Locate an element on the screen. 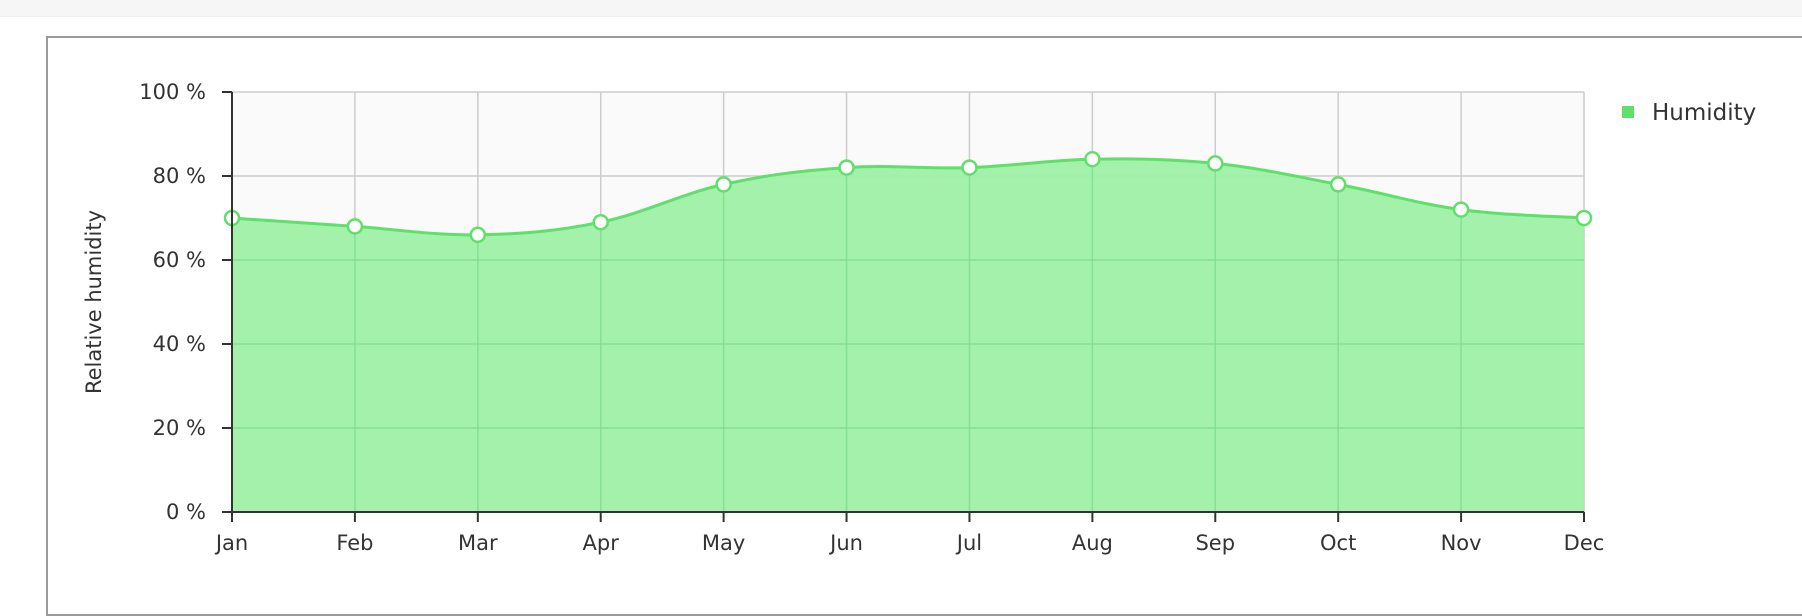 This screenshot has height=616, width=1802. data-point-mar is located at coordinates (478, 235).